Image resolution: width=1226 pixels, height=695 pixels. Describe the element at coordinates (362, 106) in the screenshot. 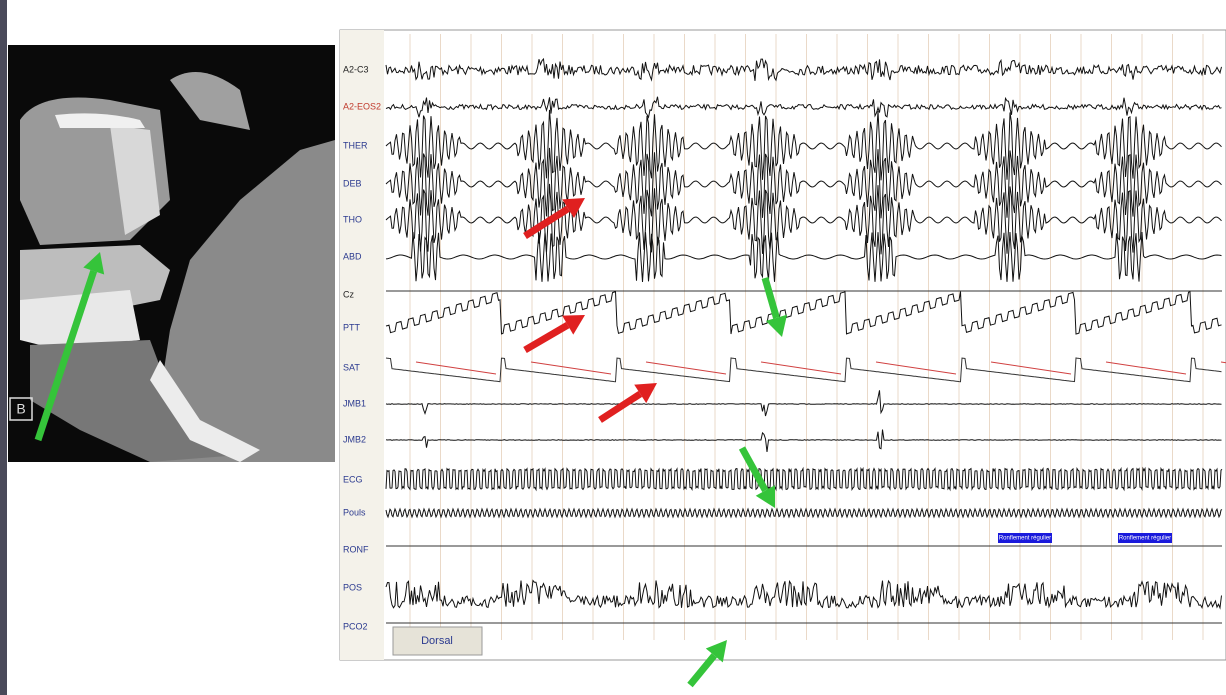

I see `channel-label: A2-EOS2` at that location.